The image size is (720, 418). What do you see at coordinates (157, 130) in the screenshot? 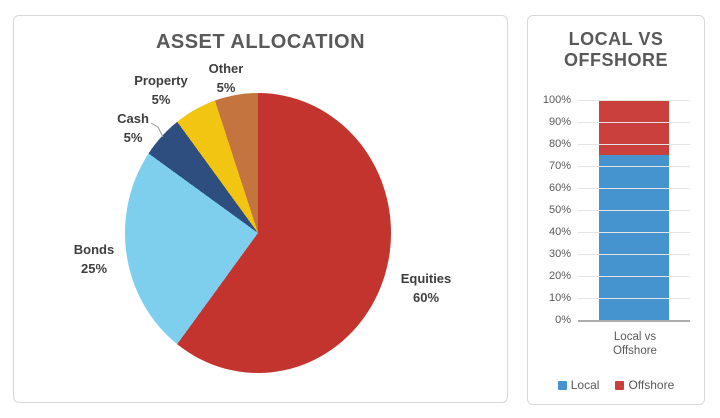
I see `cash-leader-line` at bounding box center [157, 130].